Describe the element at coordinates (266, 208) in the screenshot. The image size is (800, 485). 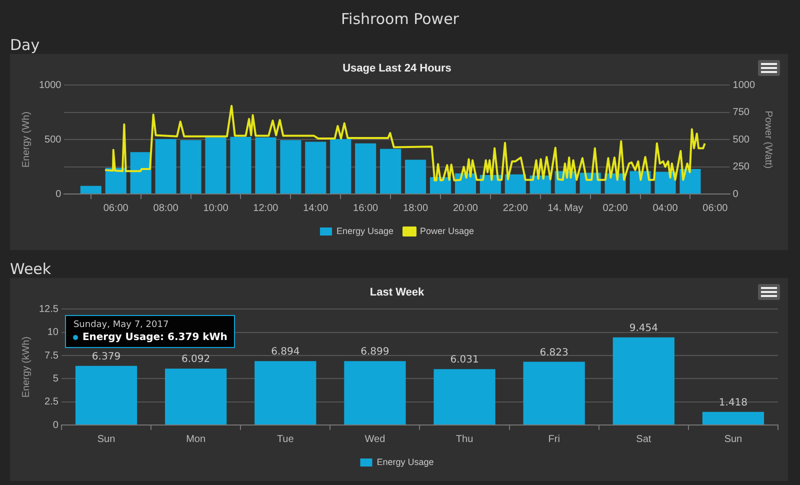
I see `x-tick-label: 12:00` at that location.